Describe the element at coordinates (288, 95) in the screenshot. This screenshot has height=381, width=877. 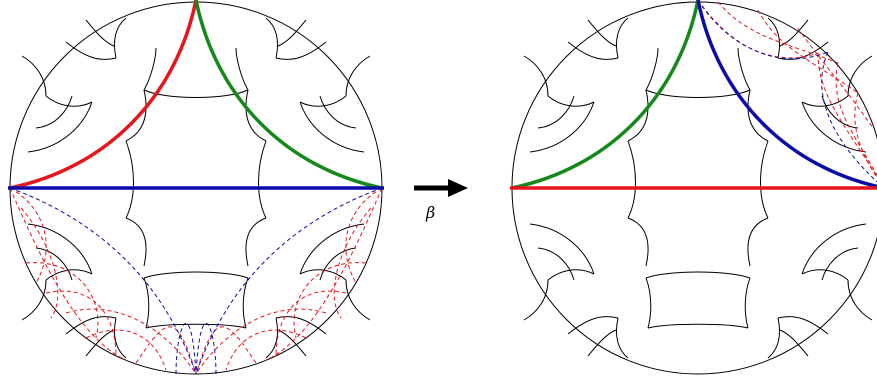
I see `left-green-geodesic` at that location.